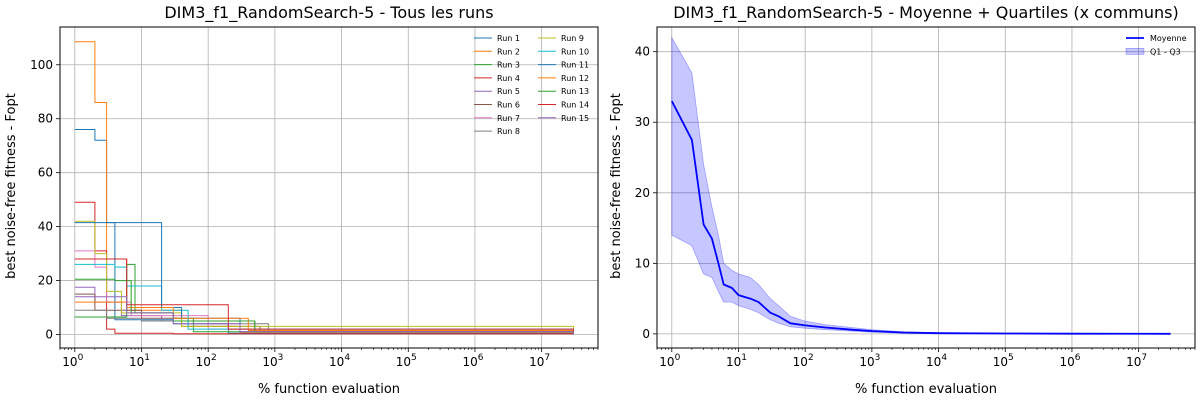 Image resolution: width=1200 pixels, height=400 pixels. What do you see at coordinates (508, 65) in the screenshot?
I see `c0-legend-label: Run 3` at bounding box center [508, 65].